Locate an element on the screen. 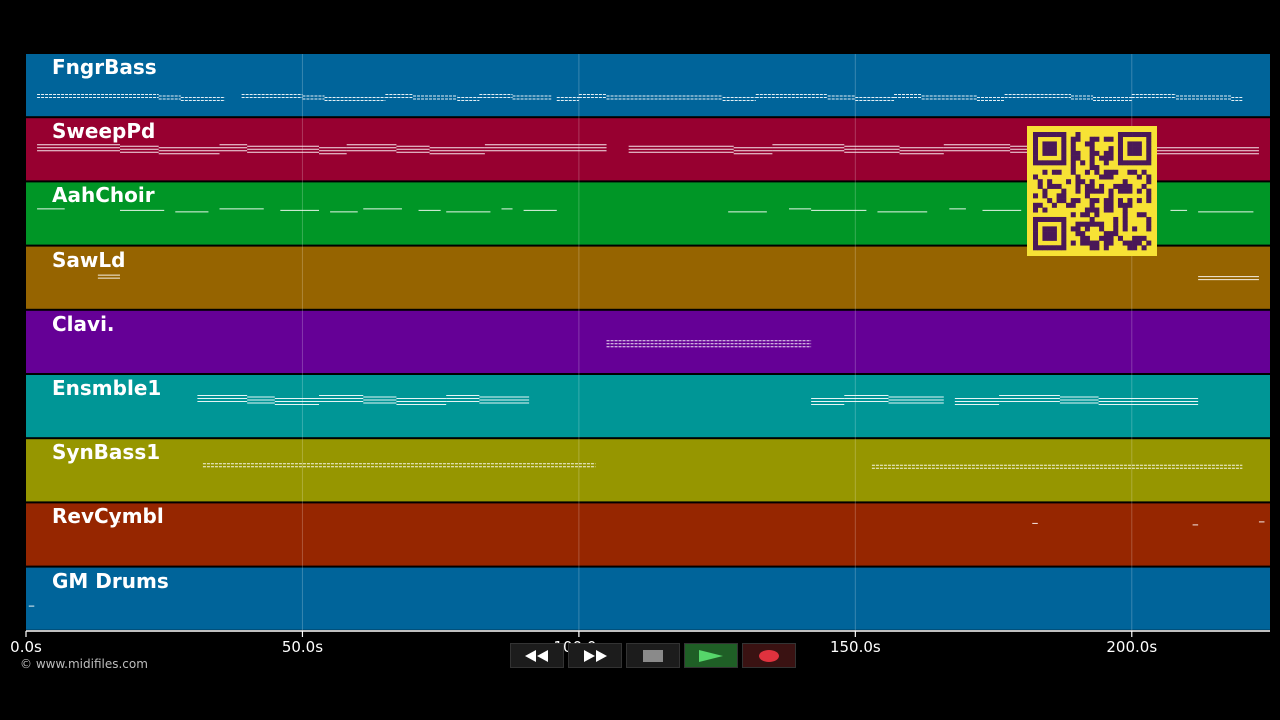 Image resolution: width=1280 pixels, height=720 pixels. rewind-button is located at coordinates (537, 655).